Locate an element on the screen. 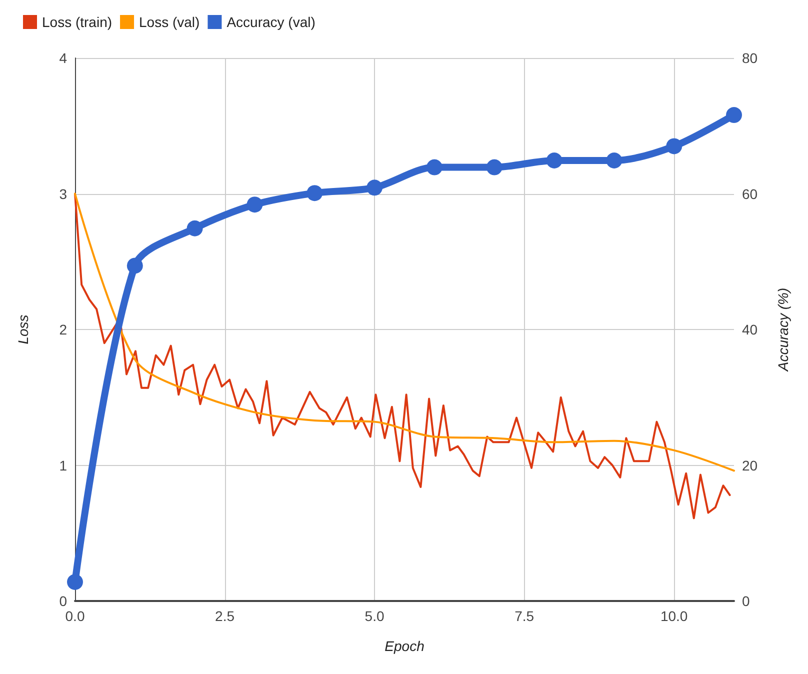  y-tick-label: 3 is located at coordinates (63, 194).